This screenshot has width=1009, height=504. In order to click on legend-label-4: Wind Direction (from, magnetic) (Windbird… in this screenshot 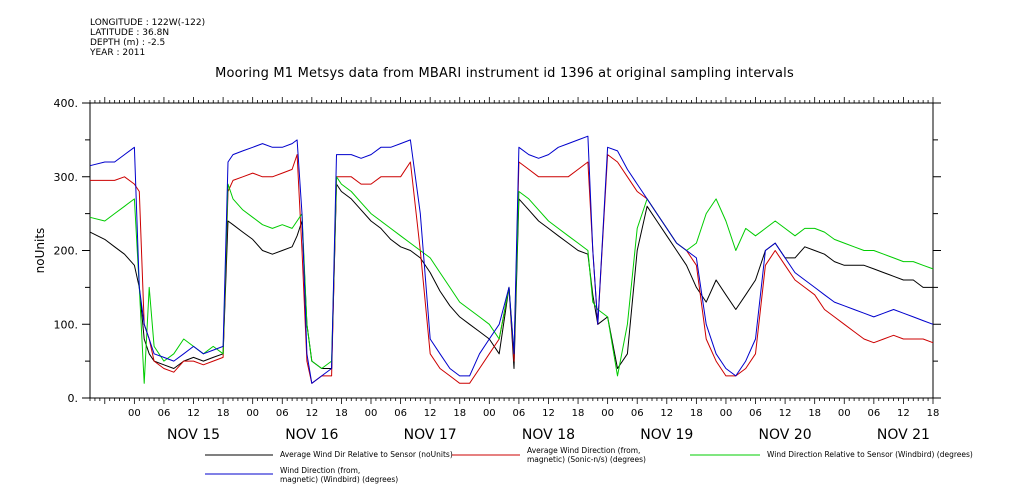, I will do `click(339, 475)`.